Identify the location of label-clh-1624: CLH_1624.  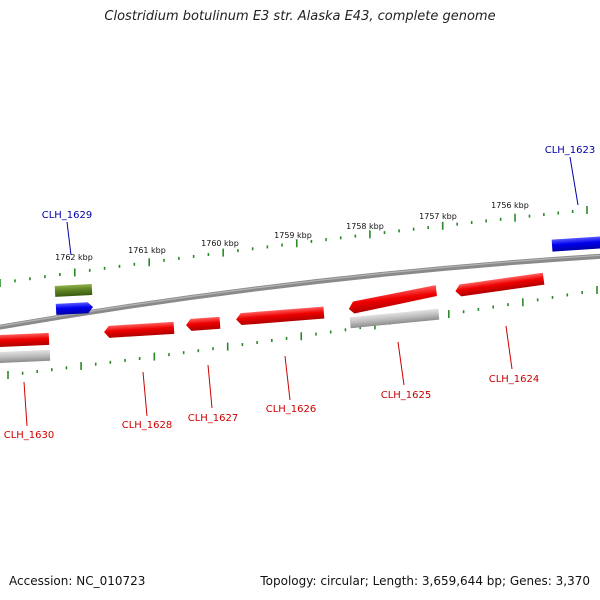
(514, 379).